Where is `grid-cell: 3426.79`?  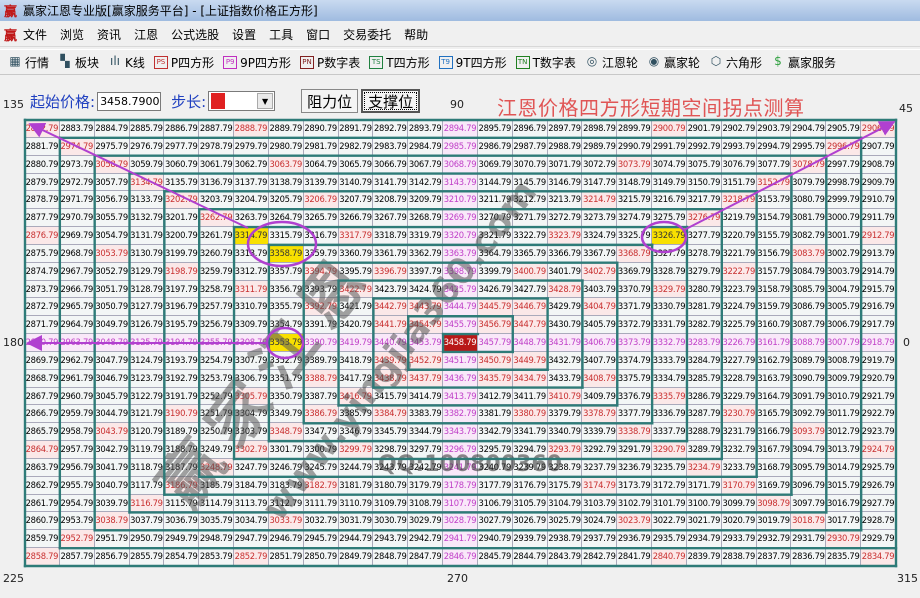 grid-cell: 3426.79 is located at coordinates (495, 289).